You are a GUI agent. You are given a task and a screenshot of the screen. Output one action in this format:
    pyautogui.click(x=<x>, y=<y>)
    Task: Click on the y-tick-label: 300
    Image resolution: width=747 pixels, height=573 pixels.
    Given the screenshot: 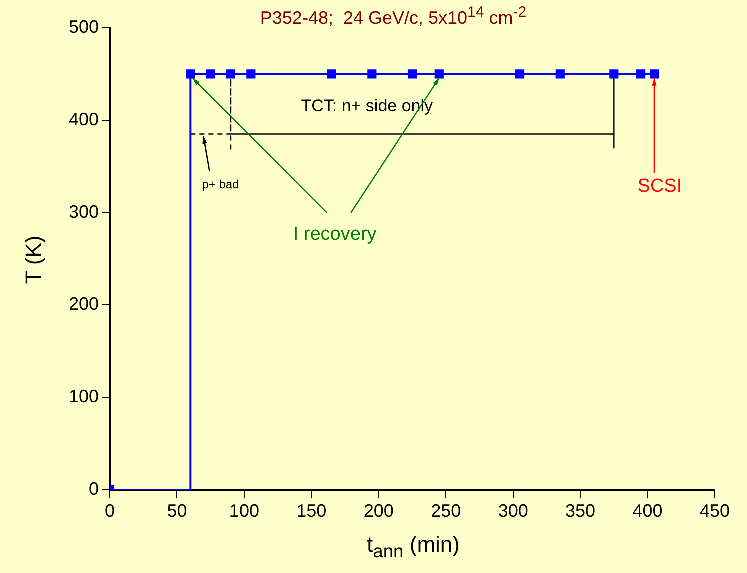 What is the action you would take?
    pyautogui.click(x=83, y=212)
    